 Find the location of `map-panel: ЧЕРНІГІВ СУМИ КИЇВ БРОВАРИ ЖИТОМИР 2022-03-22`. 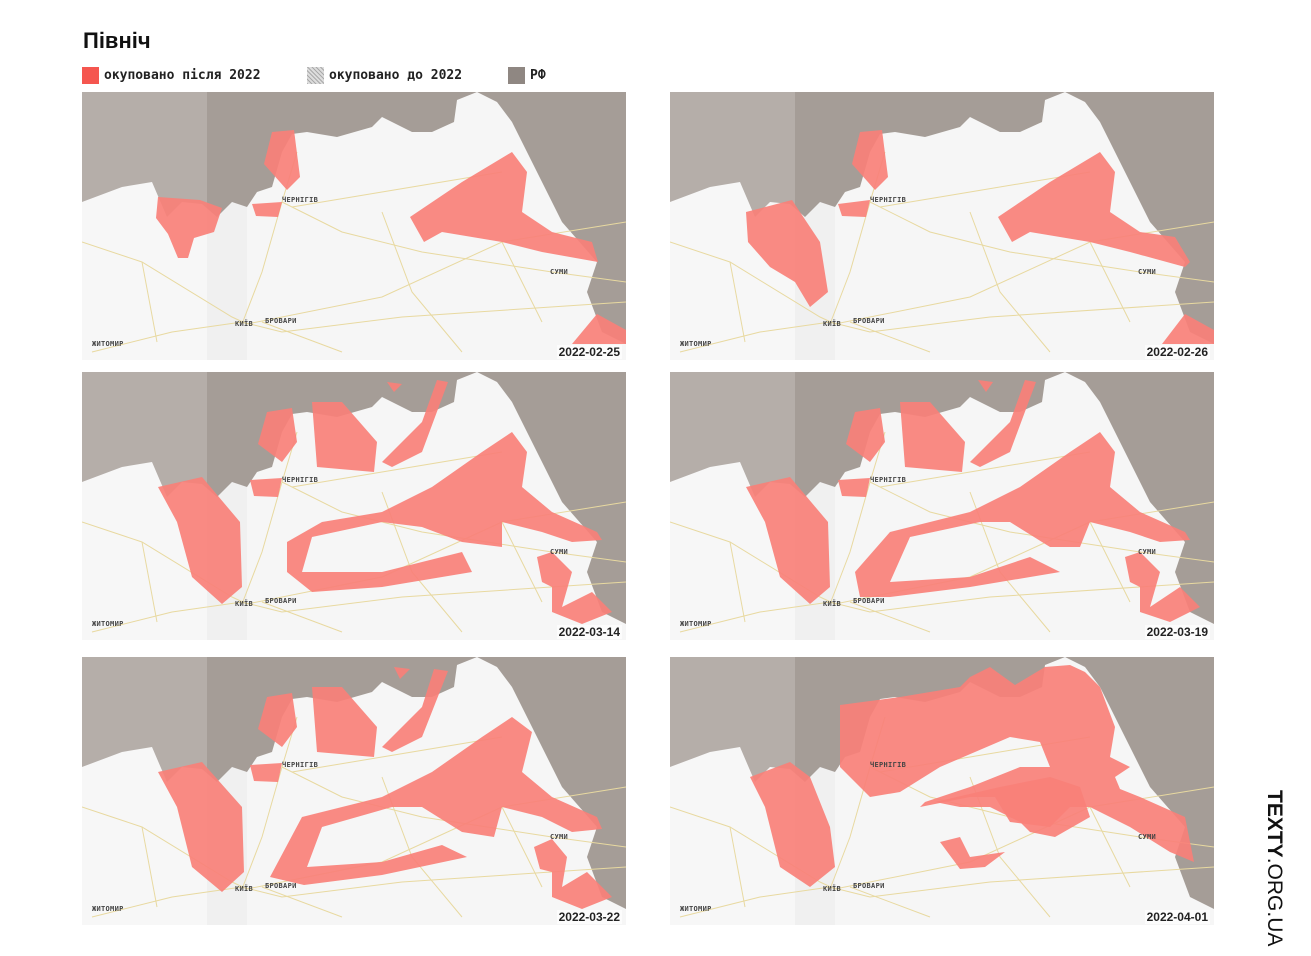

map-panel: ЧЕРНІГІВ СУМИ КИЇВ БРОВАРИ ЖИТОМИР 2022-03-22 is located at coordinates (354, 791).